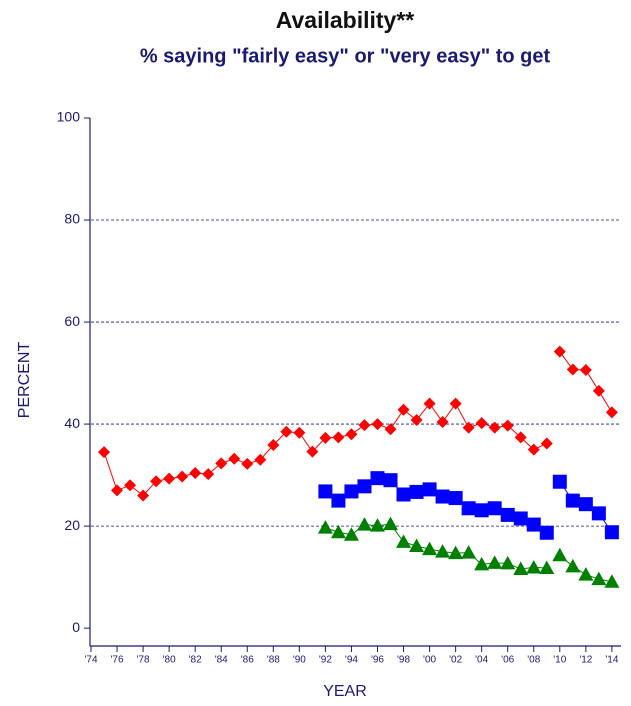  Describe the element at coordinates (345, 20) in the screenshot. I see `chart-title: Availability**` at that location.